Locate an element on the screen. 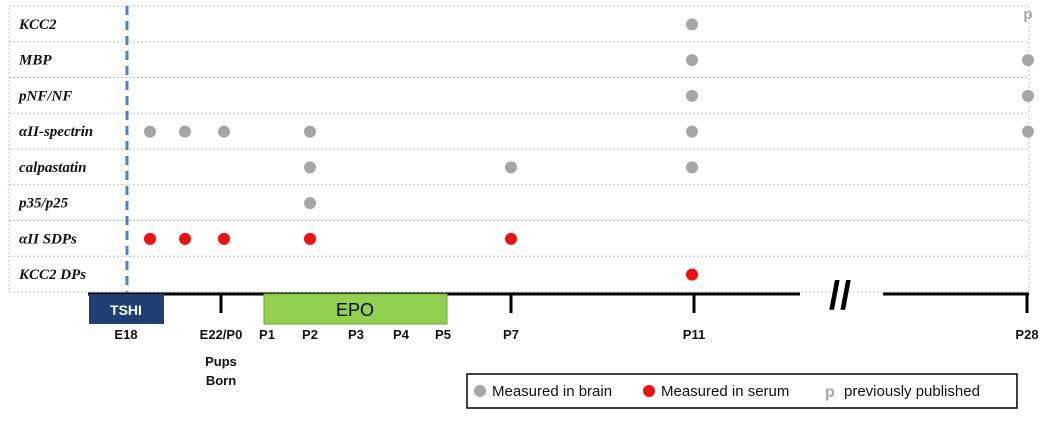 The height and width of the screenshot is (422, 1050). tick-label-p7: P7 is located at coordinates (511, 334).